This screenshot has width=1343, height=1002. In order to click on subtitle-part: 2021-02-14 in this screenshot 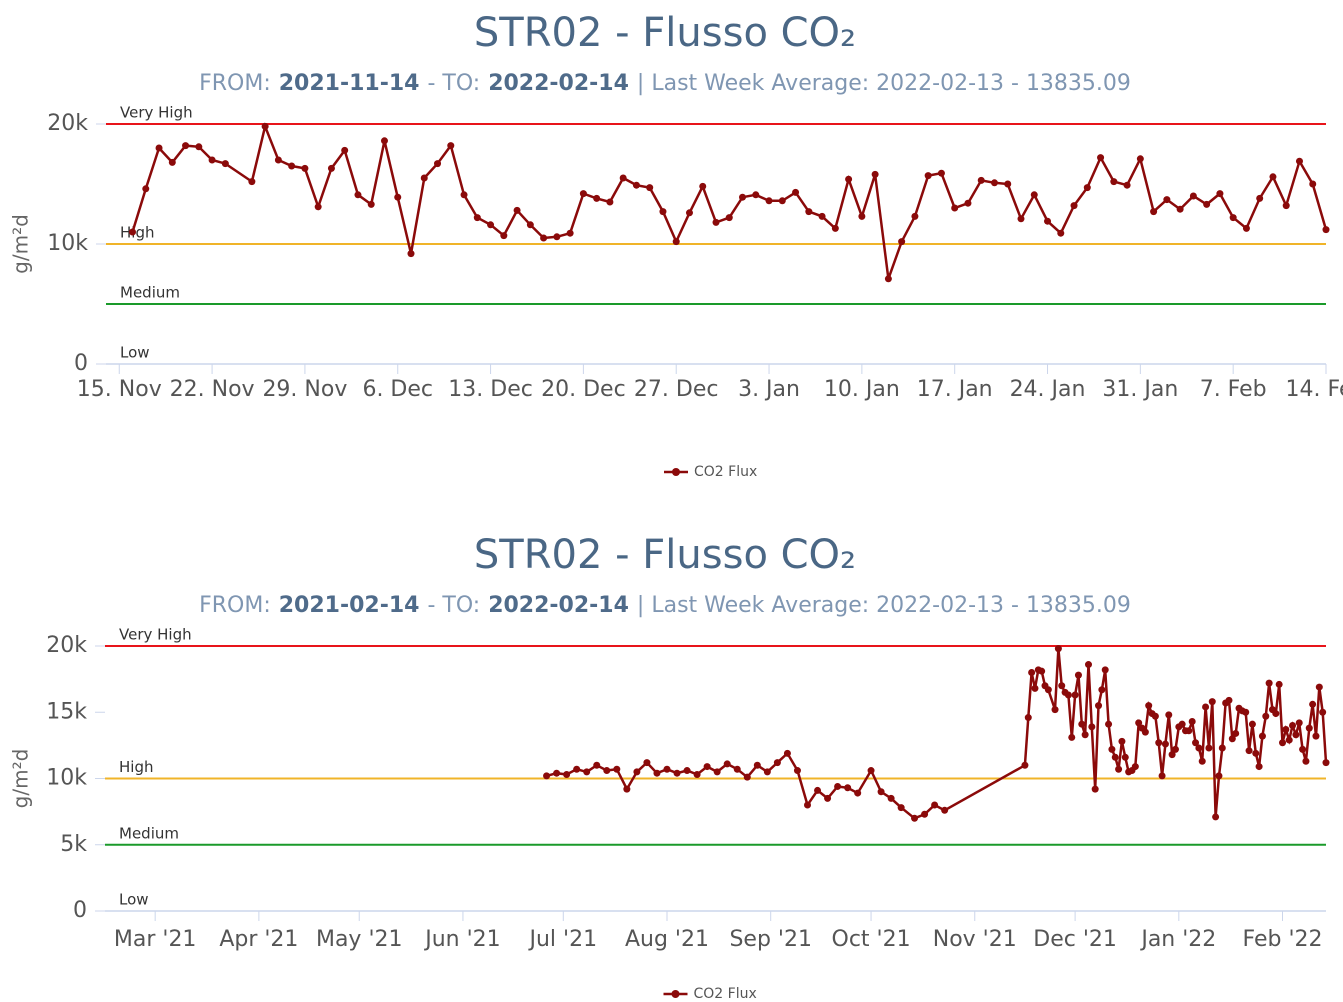, I will do `click(349, 605)`.